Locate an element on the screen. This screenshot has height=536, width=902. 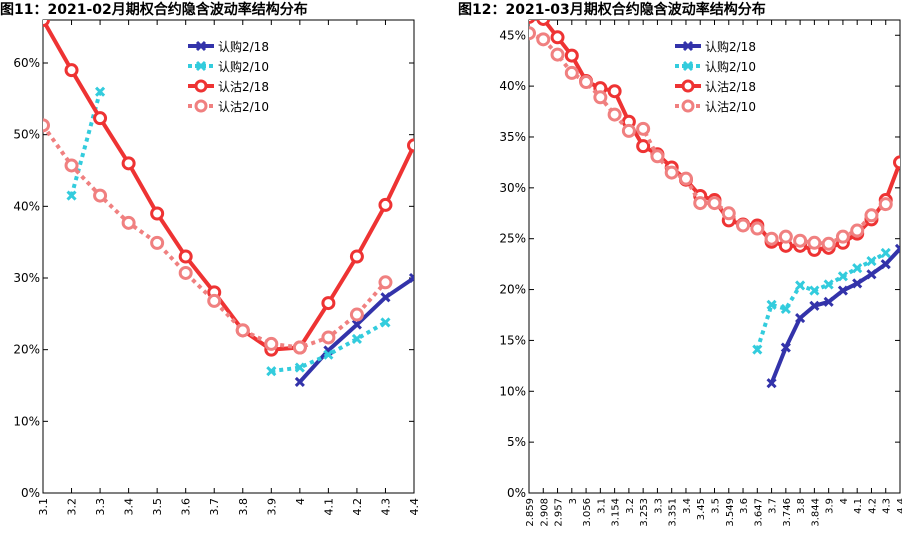
y-tick-label: 45% is located at coordinates (512, 35).